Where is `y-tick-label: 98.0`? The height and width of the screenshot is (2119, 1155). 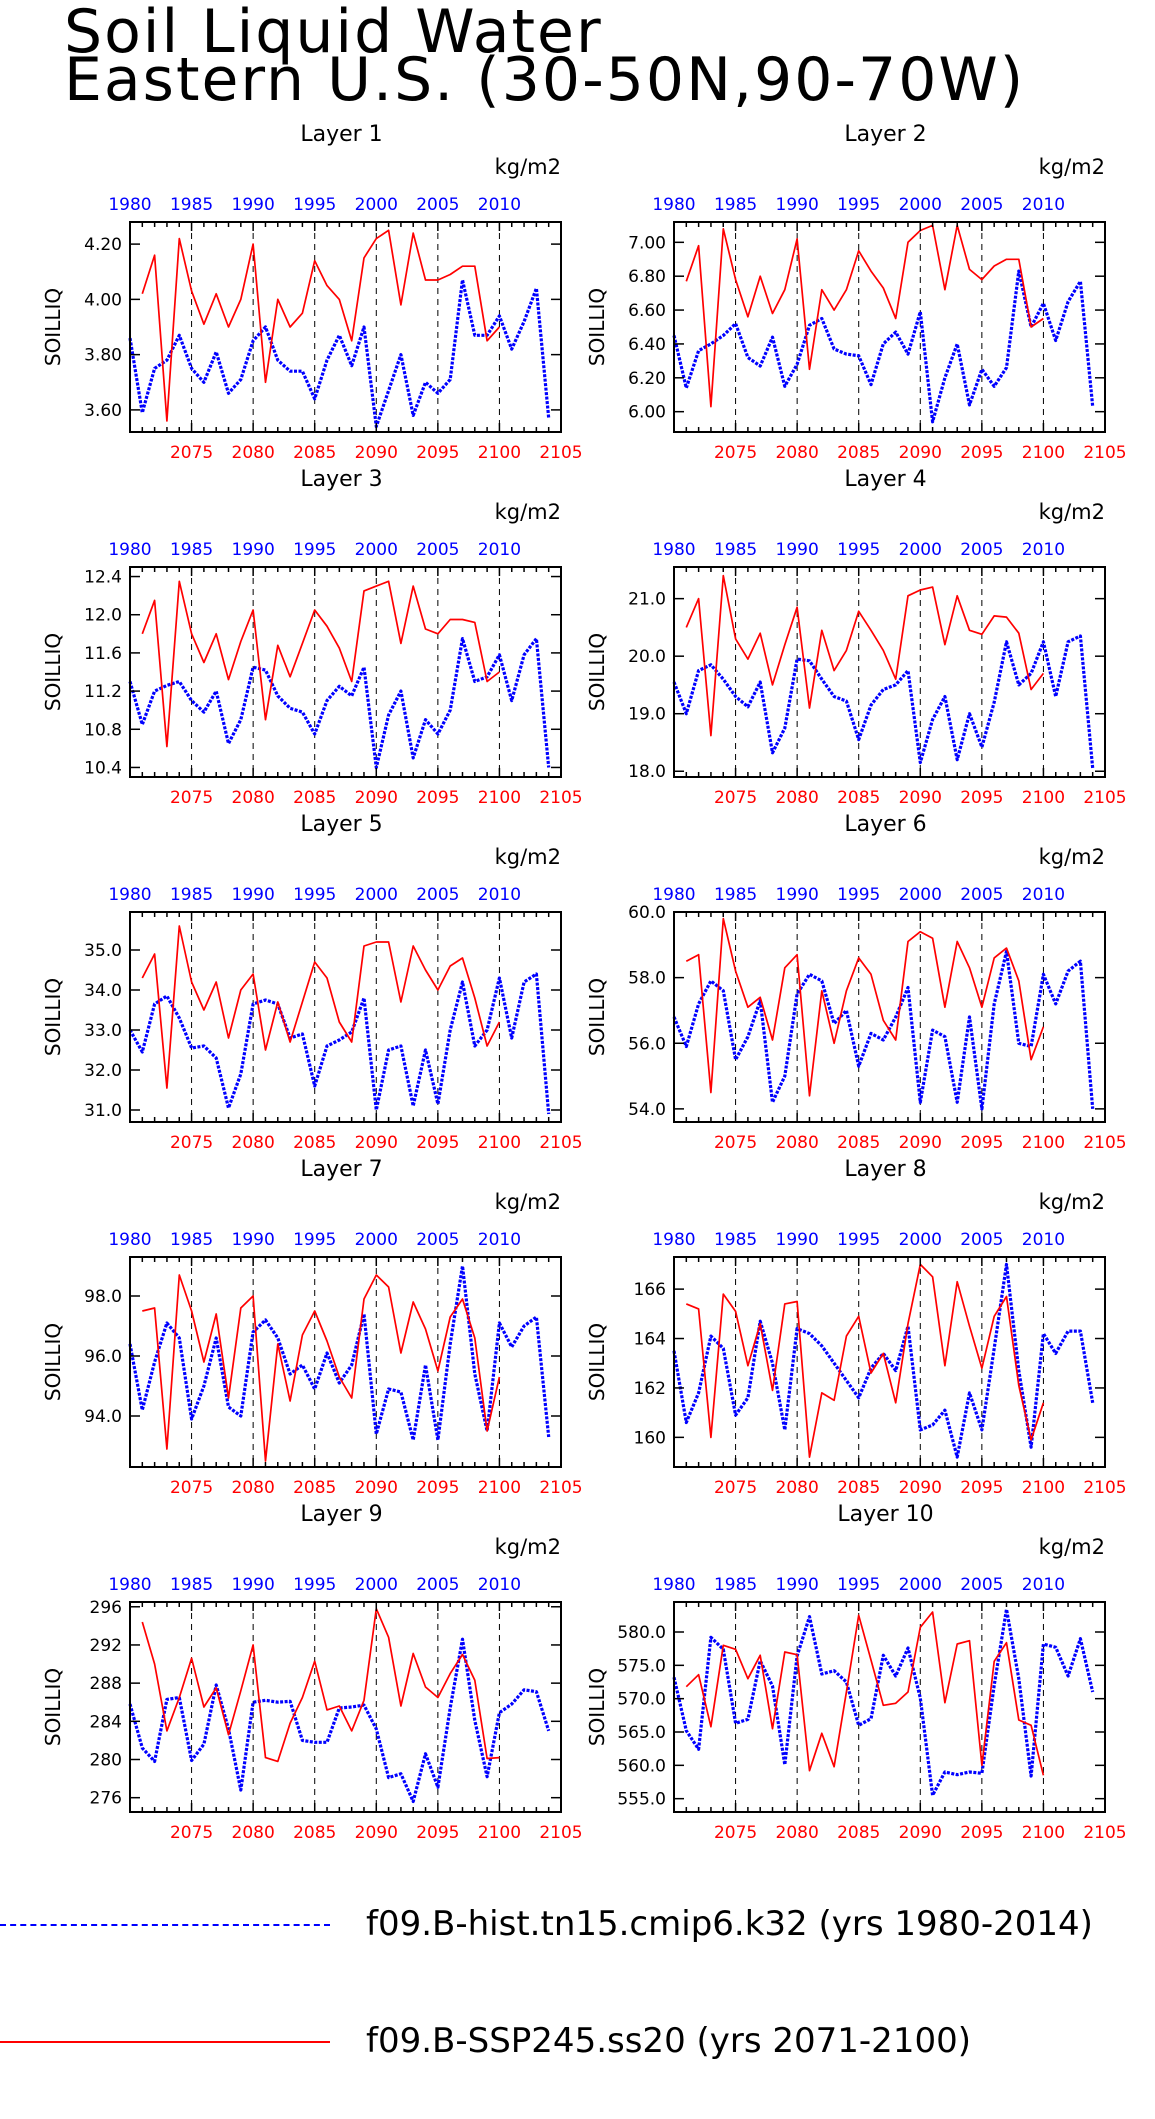 y-tick-label: 98.0 is located at coordinates (103, 1297).